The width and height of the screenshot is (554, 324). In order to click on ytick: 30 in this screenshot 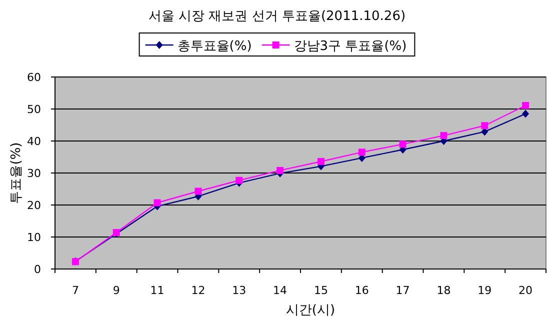, I will do `click(34, 173)`.